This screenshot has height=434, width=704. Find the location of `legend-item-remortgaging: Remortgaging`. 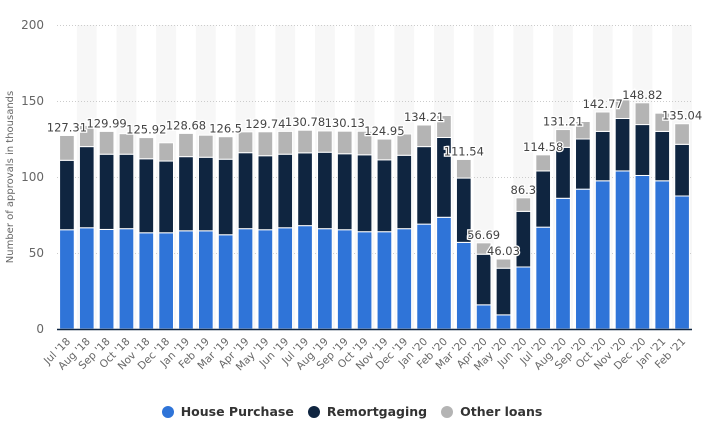

legend-item-remortgaging: Remortgaging is located at coordinates (367, 411).